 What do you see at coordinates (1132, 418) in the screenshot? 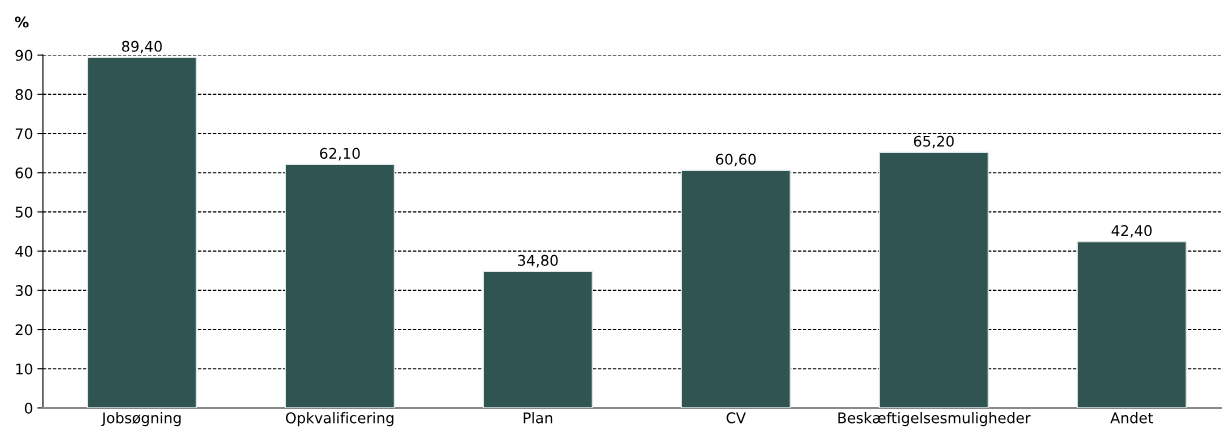
I see `x-tick-label: Andet` at bounding box center [1132, 418].